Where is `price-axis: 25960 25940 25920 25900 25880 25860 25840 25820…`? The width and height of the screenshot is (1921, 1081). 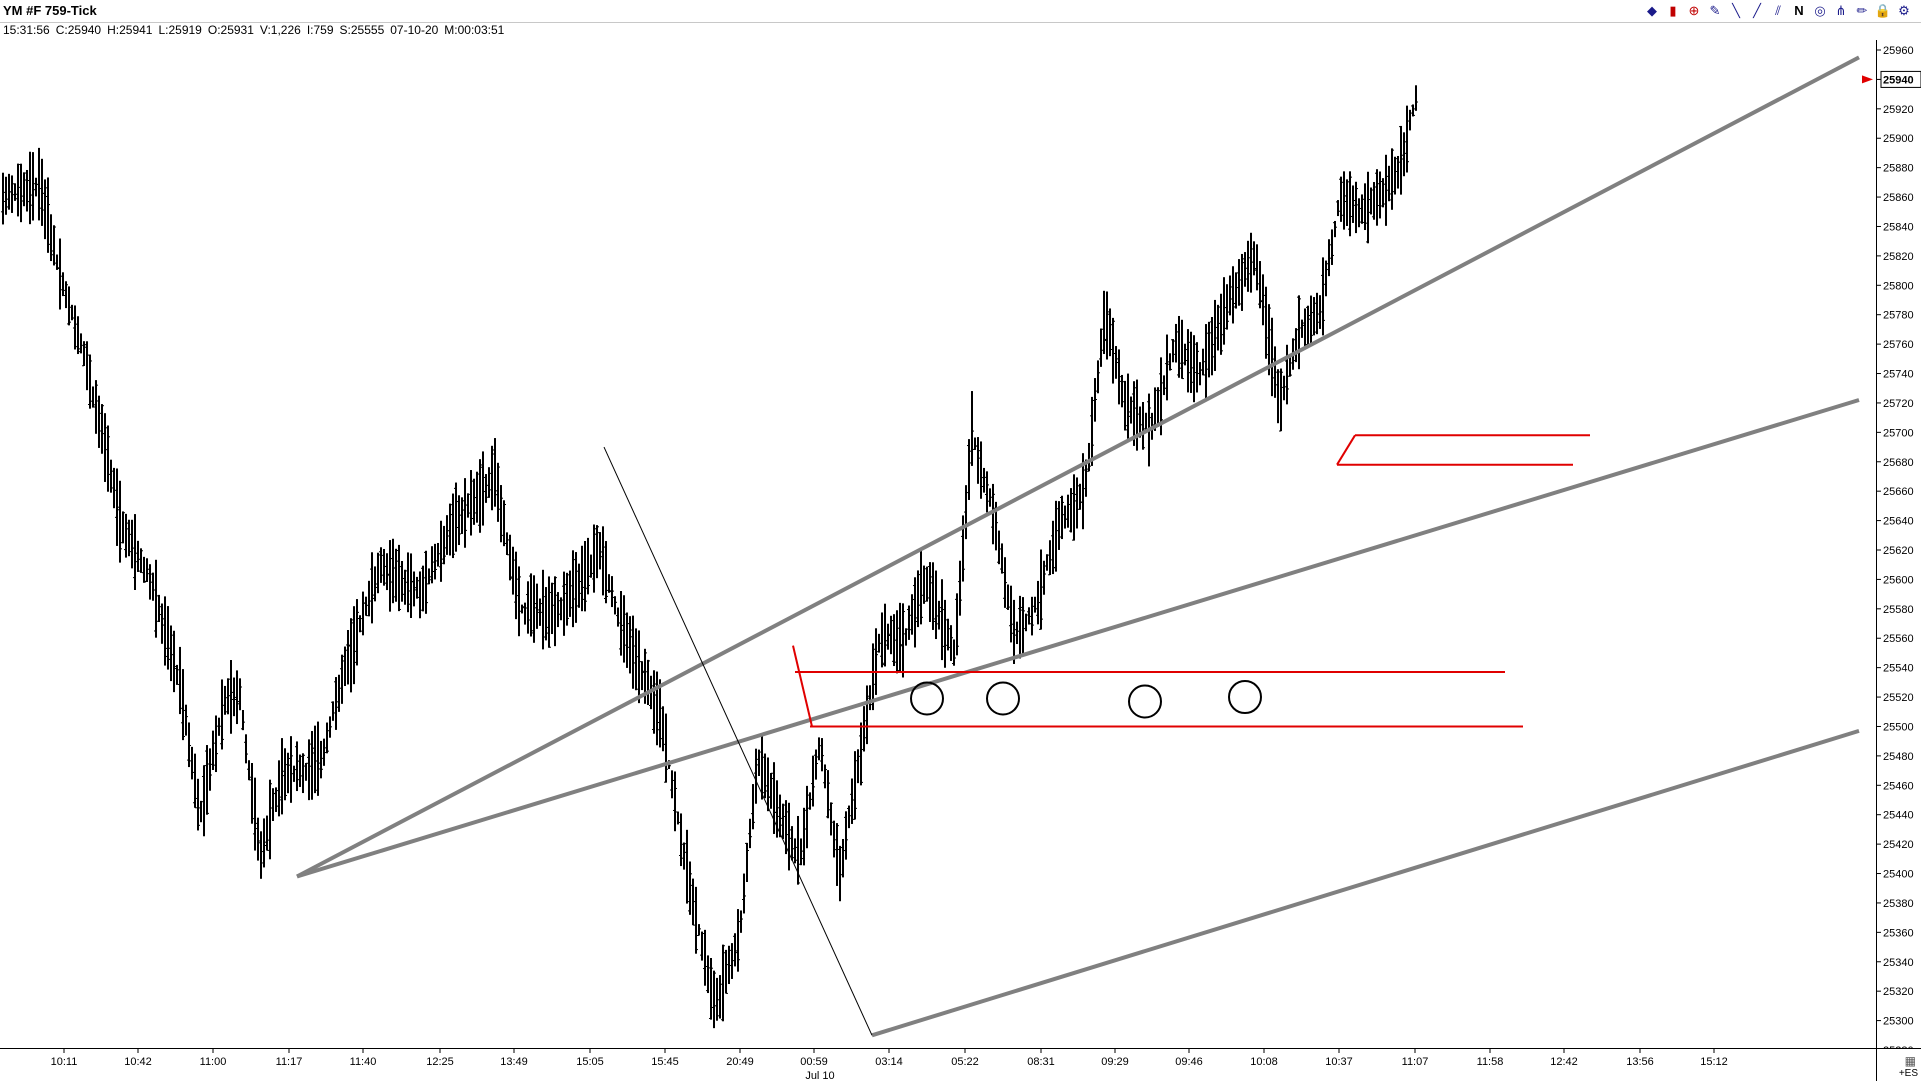
price-axis: 25960 25940 25920 25900 25880 25860 25840 25820… is located at coordinates (1898, 544).